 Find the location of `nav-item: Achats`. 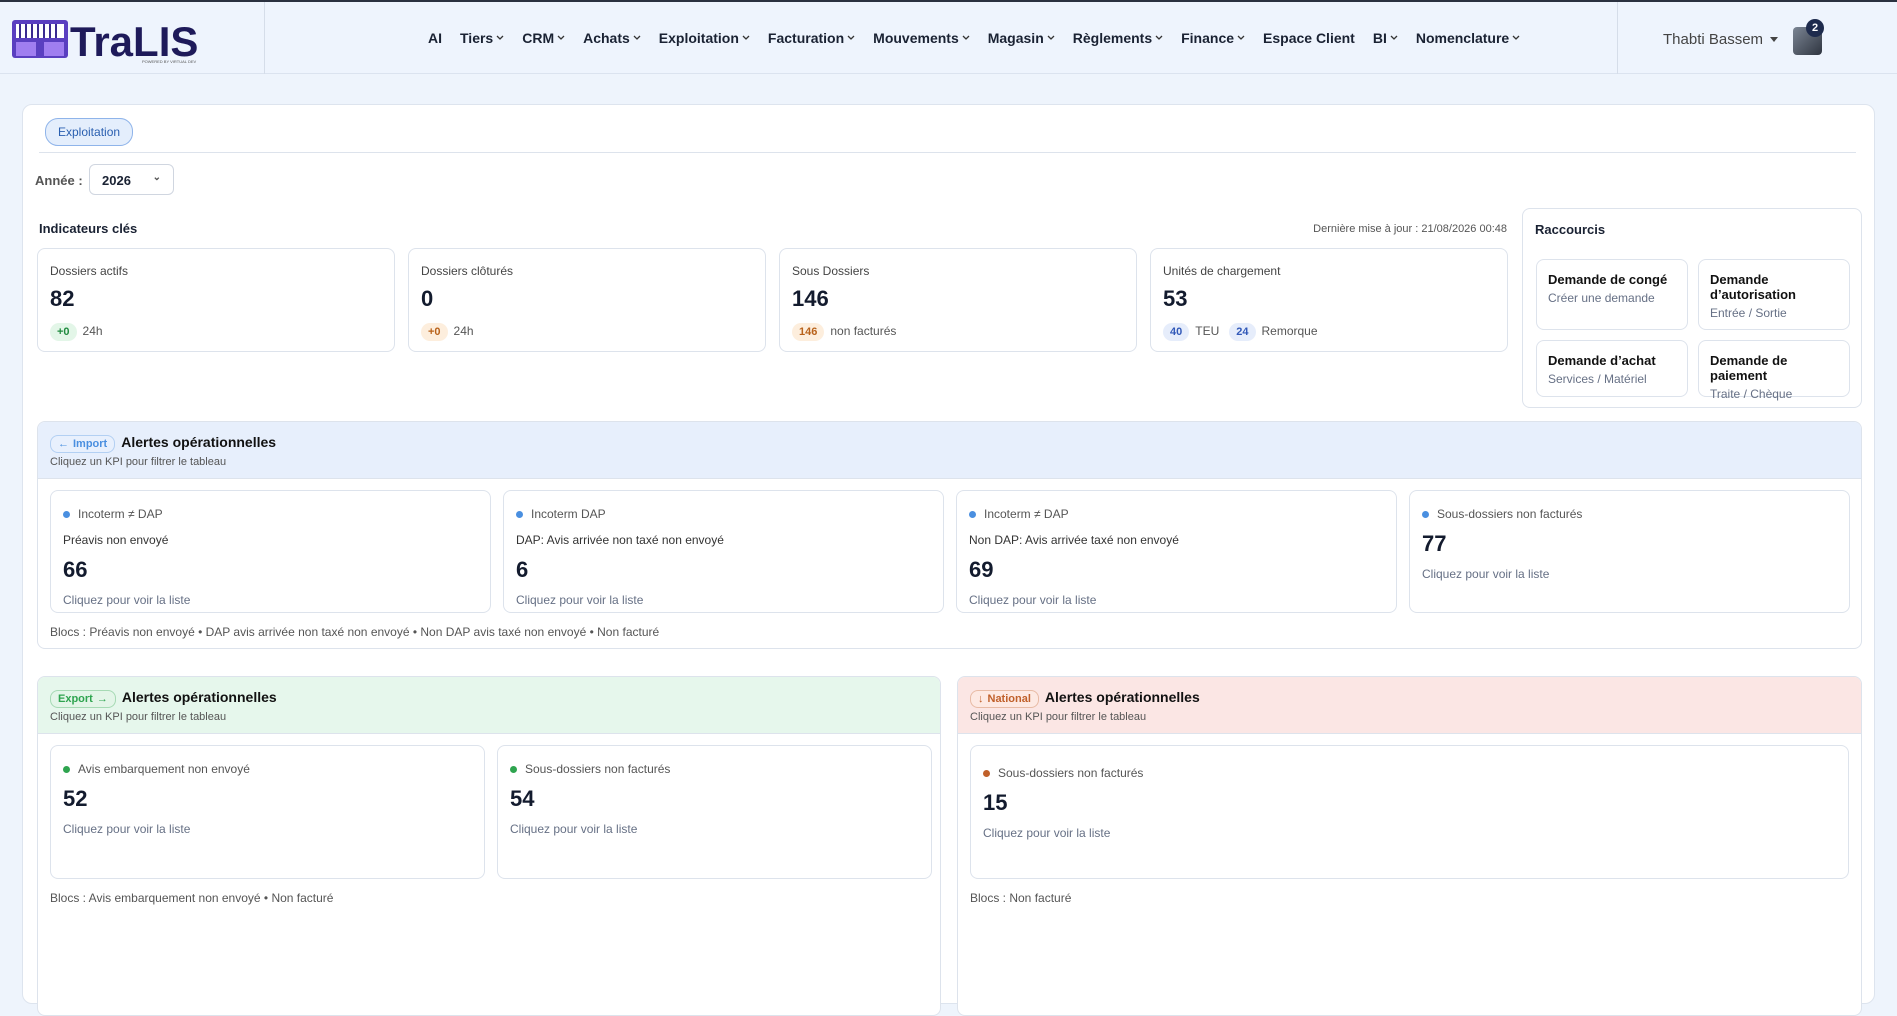

nav-item: Achats is located at coordinates (612, 38).